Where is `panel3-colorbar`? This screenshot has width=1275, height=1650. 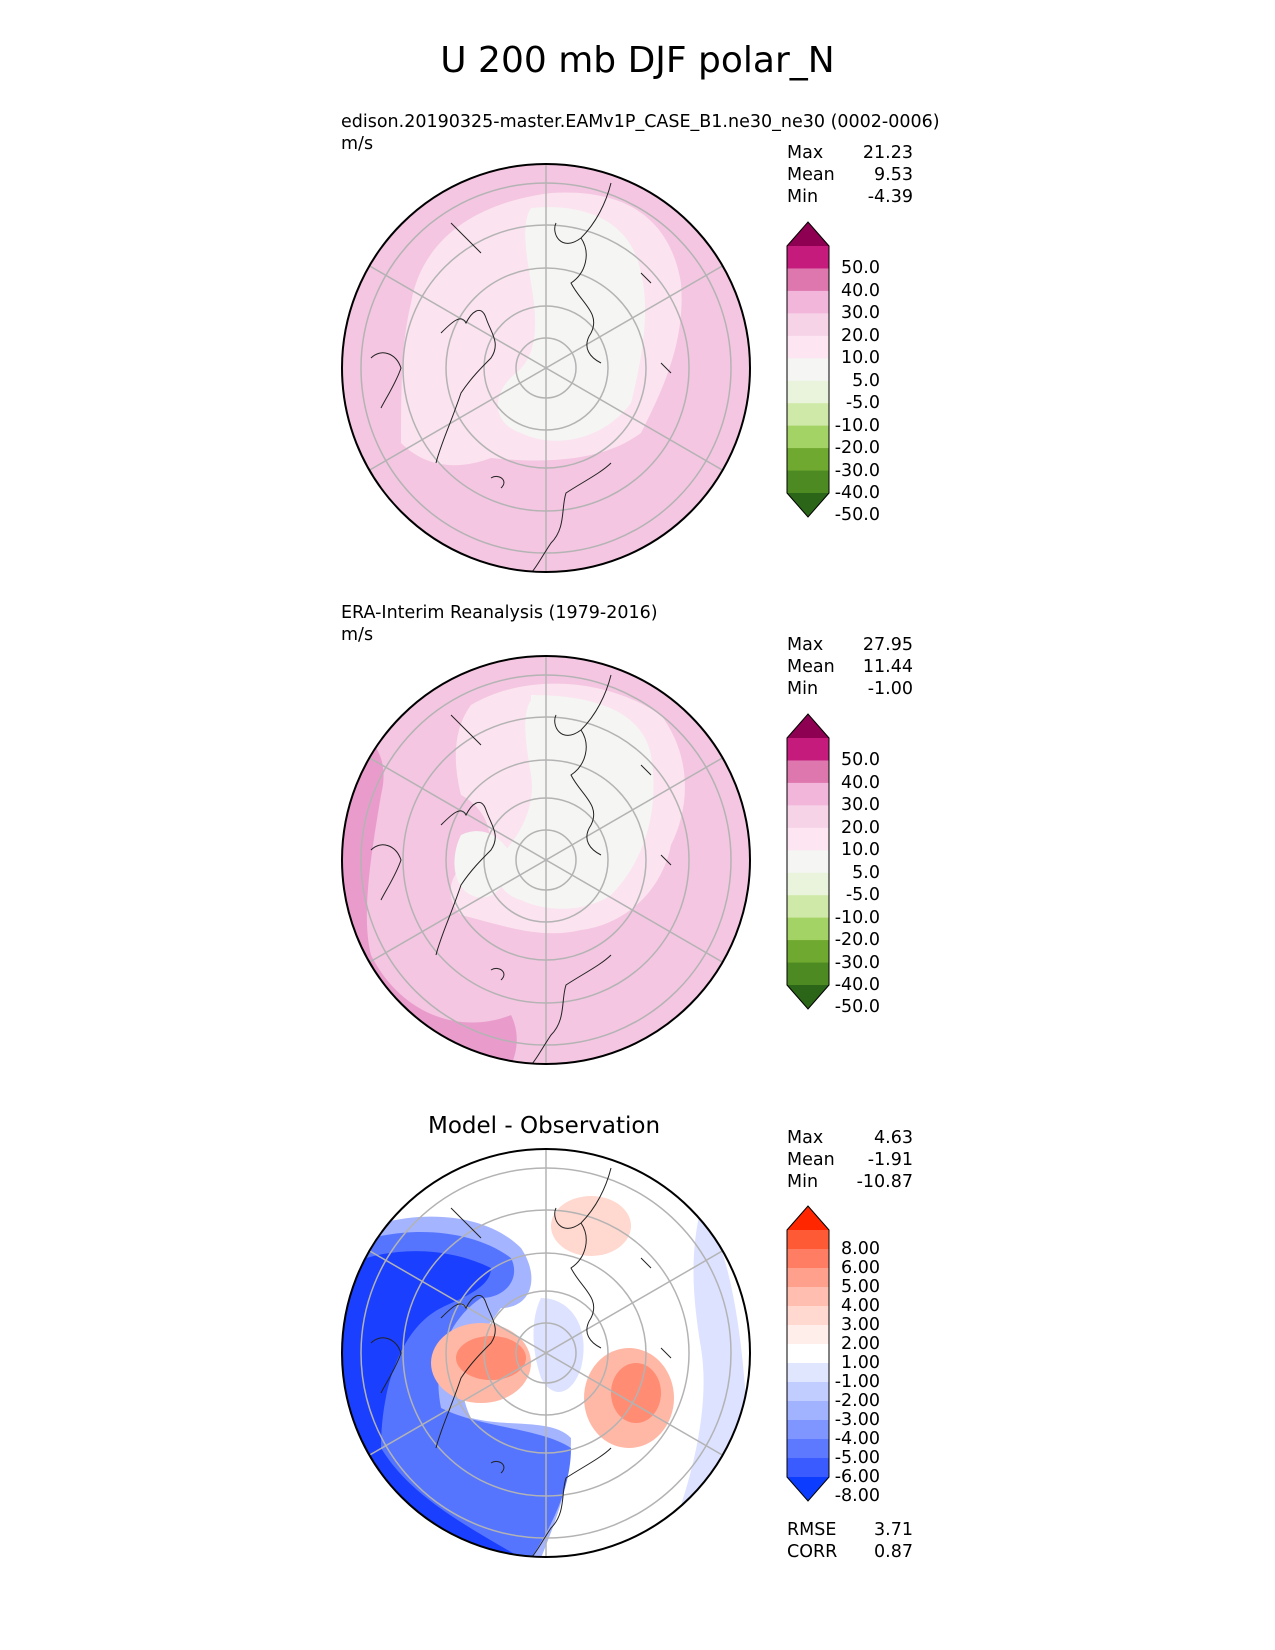
panel3-colorbar is located at coordinates (808, 1353).